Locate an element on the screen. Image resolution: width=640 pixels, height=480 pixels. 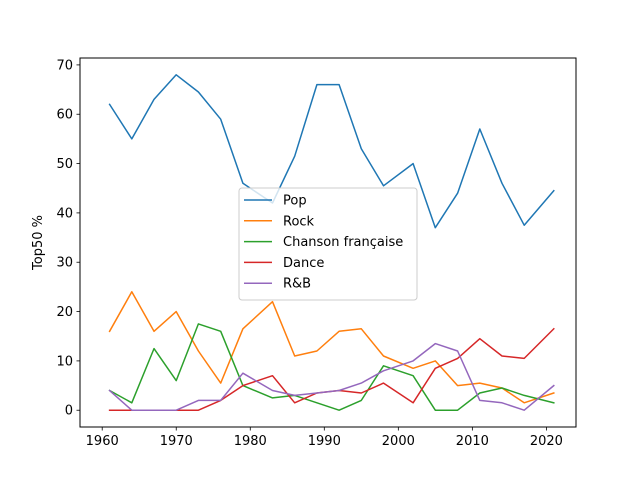
x-tick-label: 2020 is located at coordinates (546, 441).